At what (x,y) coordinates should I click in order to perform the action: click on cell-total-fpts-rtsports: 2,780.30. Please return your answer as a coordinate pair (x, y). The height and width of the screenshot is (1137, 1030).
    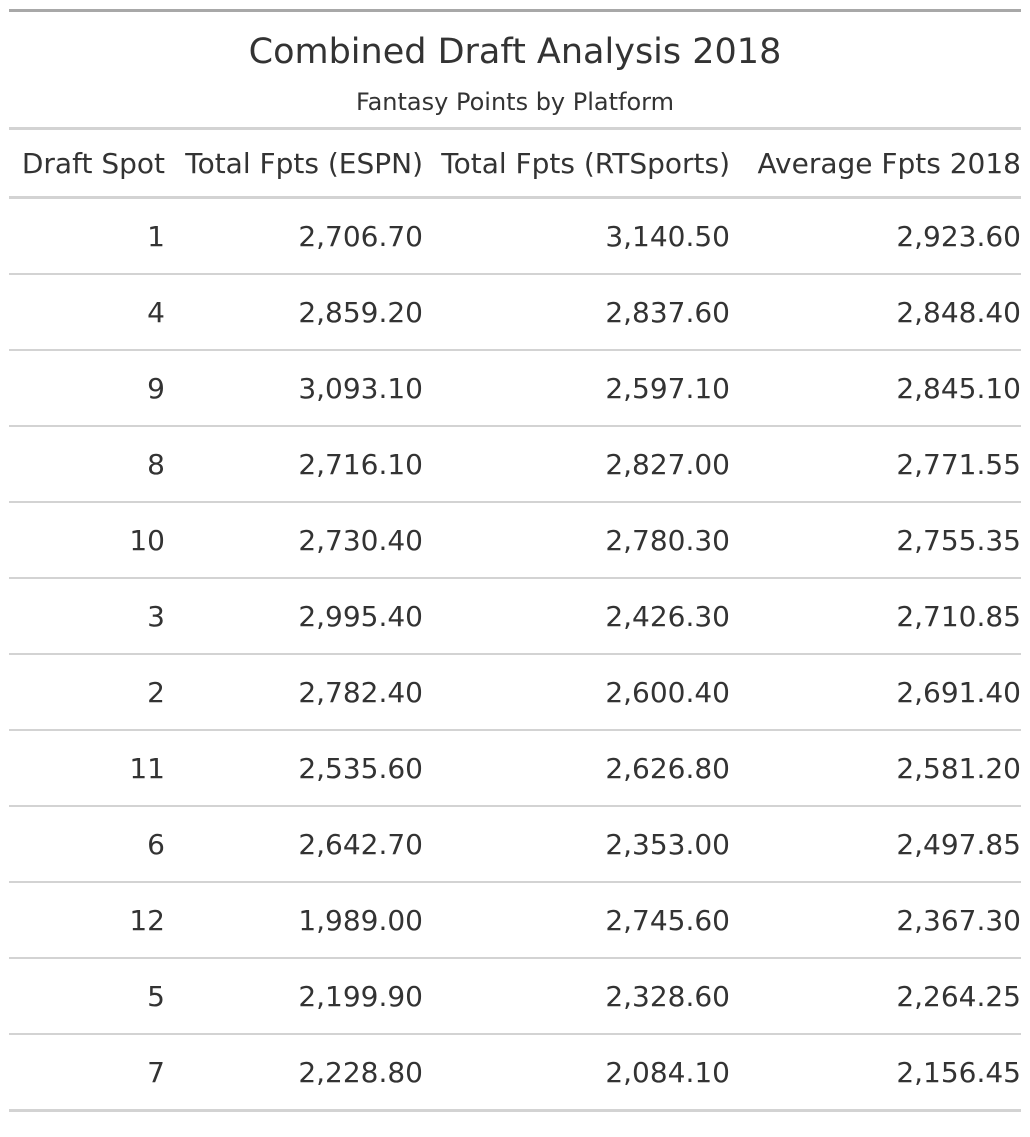
    Looking at the image, I should click on (576, 540).